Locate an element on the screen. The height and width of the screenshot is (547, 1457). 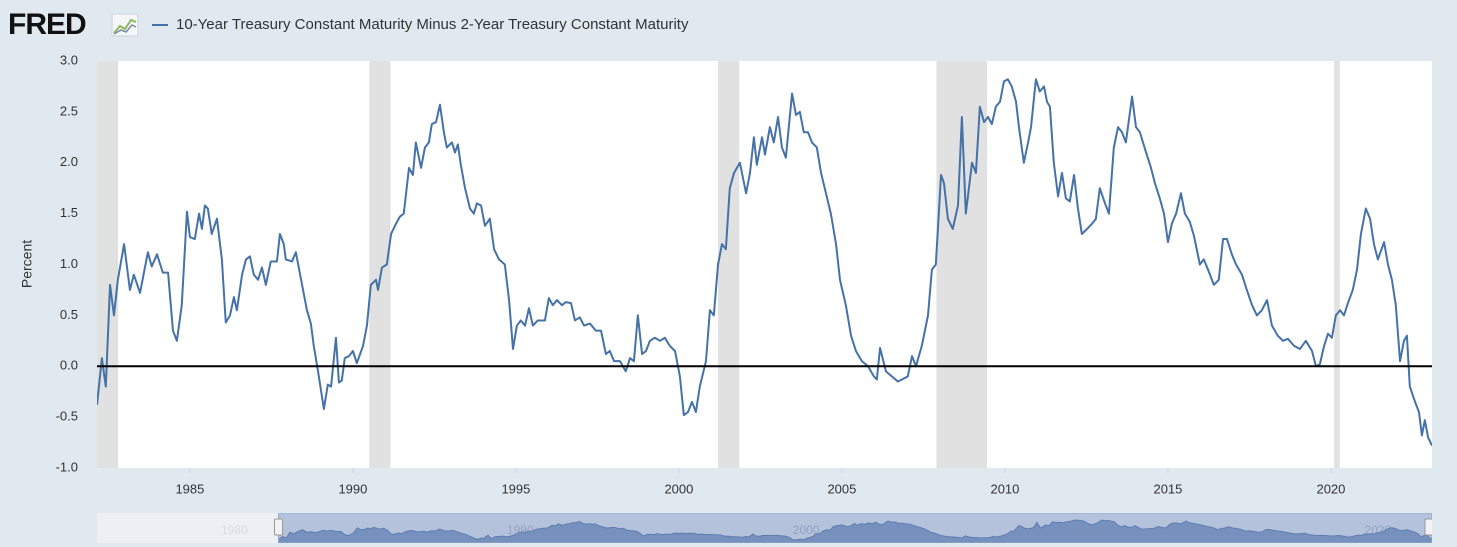
y-tick-label: 3.0 is located at coordinates (69, 59).